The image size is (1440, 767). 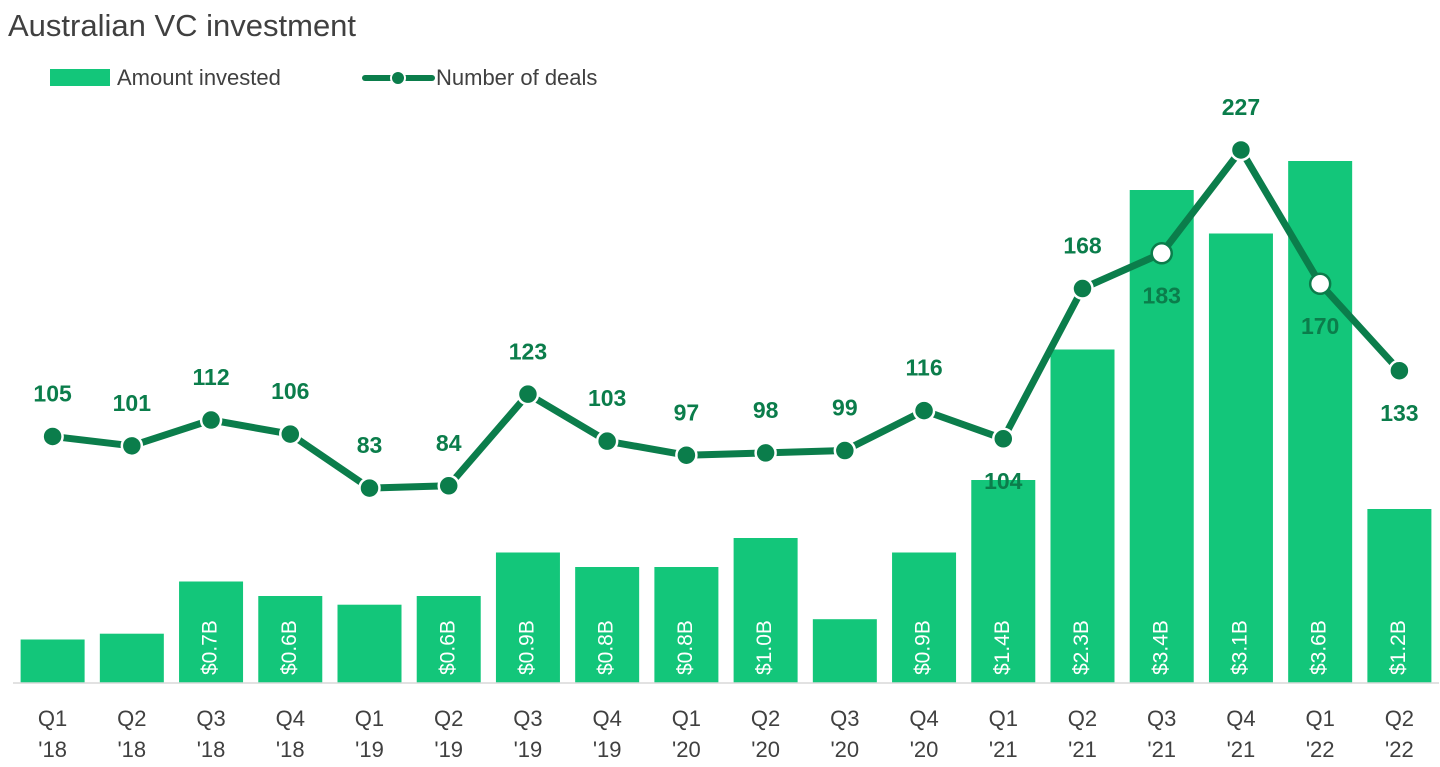 I want to click on x-tick-label: Q4 '18, so click(x=290, y=734).